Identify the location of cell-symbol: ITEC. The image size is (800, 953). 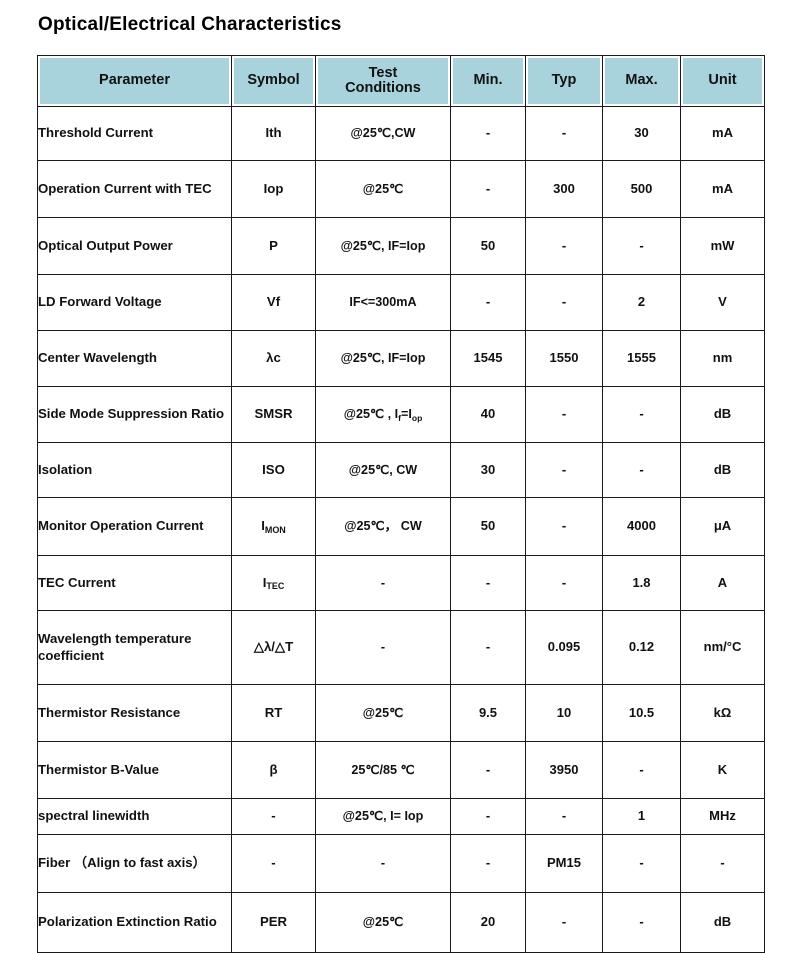
(273, 583).